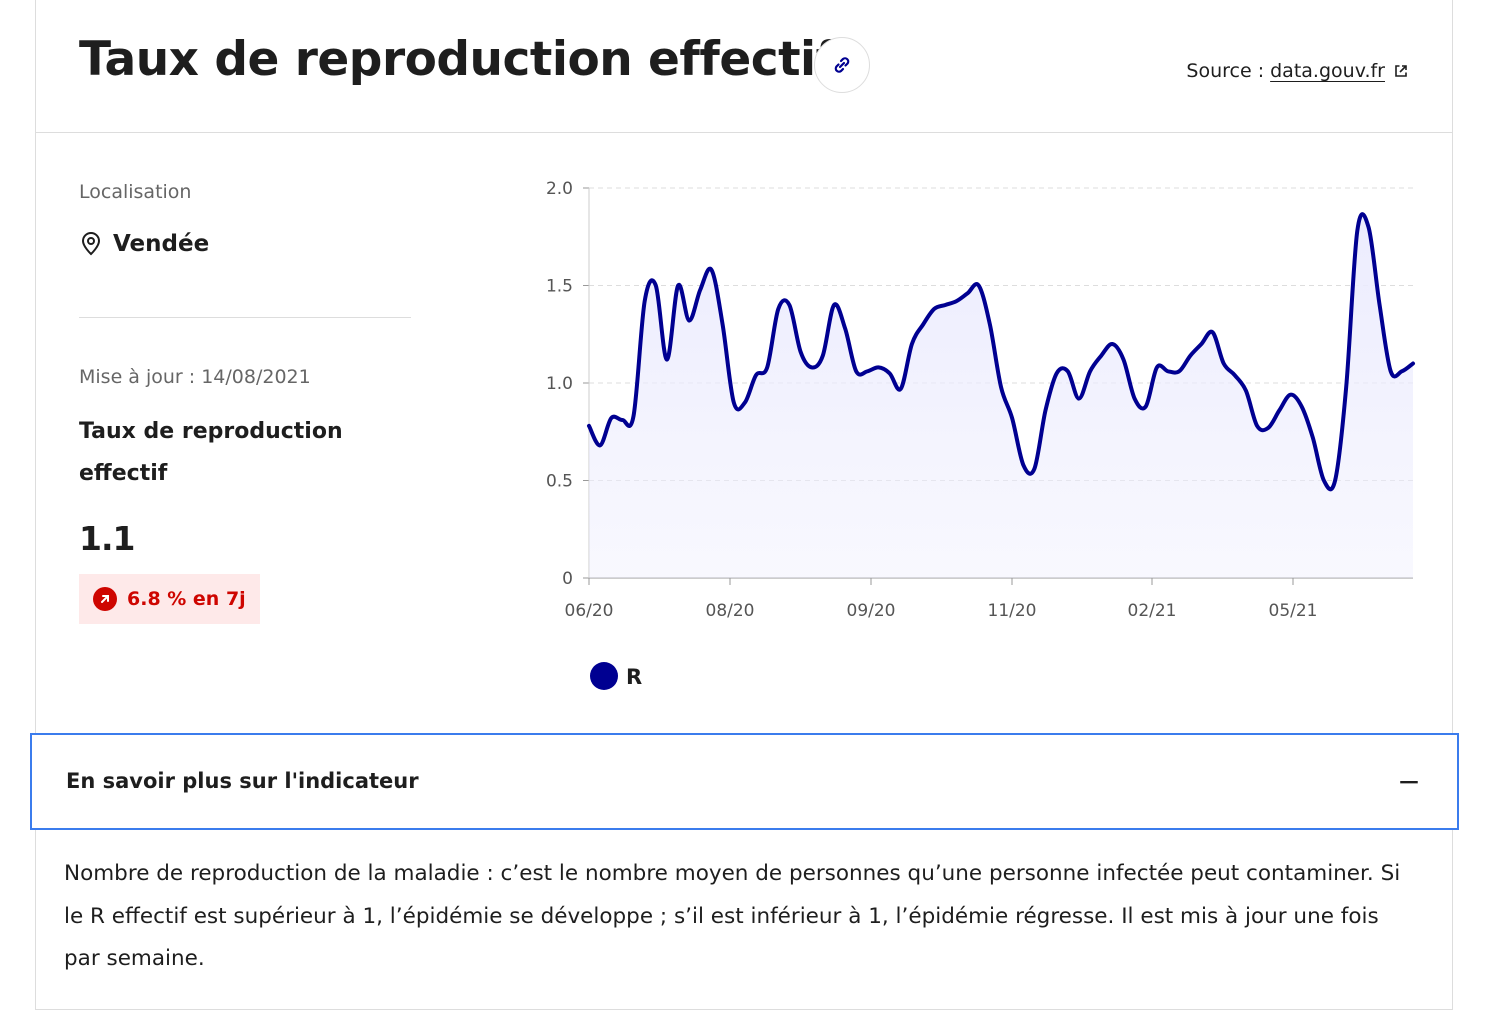  I want to click on trend-text: 6.8 % en 7j, so click(186, 599).